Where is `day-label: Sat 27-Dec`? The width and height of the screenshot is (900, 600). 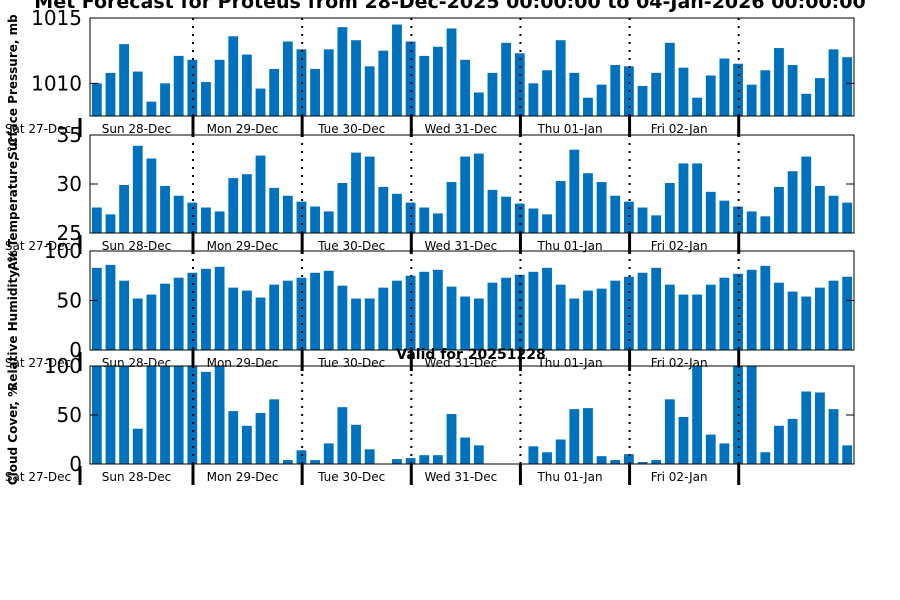 day-label: Sat 27-Dec is located at coordinates (38, 363).